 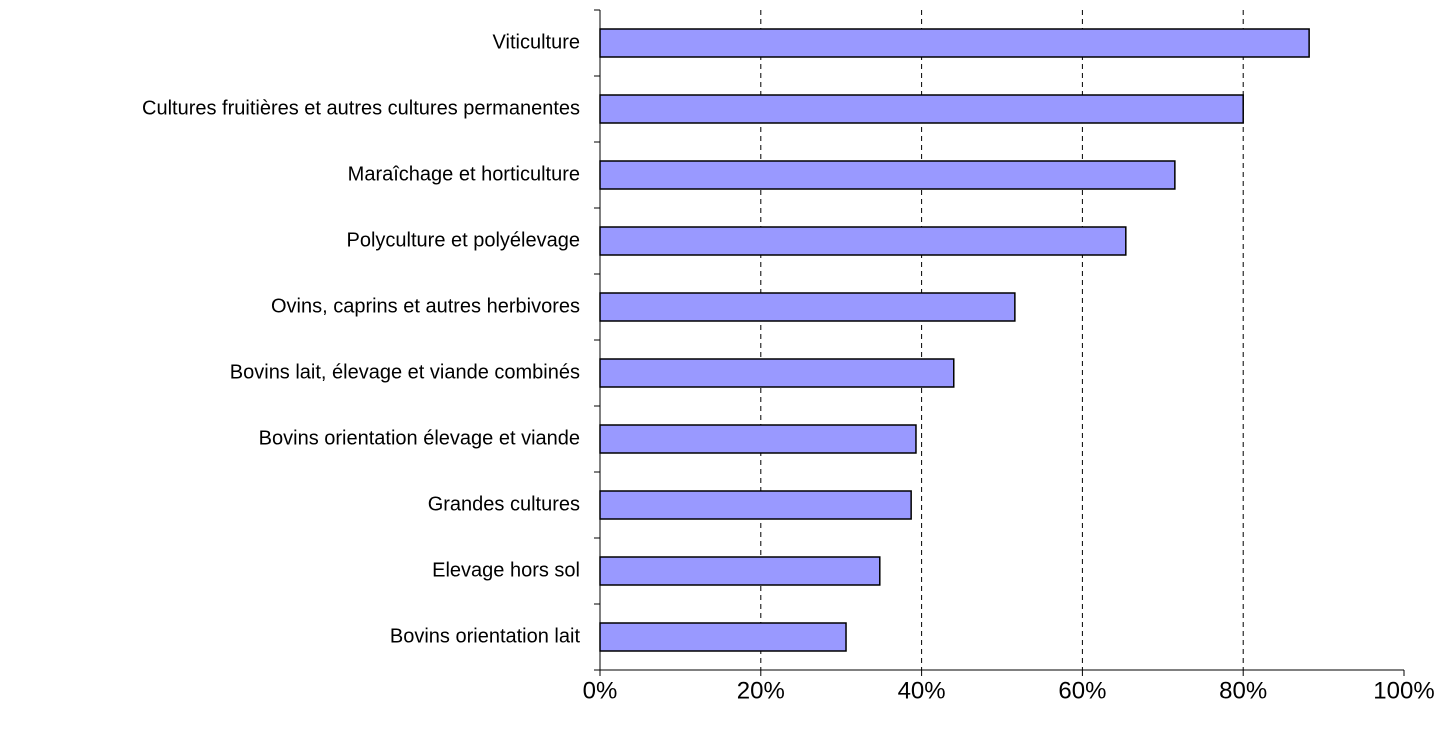 I want to click on y-tick-label: Grandes cultures, so click(x=504, y=504).